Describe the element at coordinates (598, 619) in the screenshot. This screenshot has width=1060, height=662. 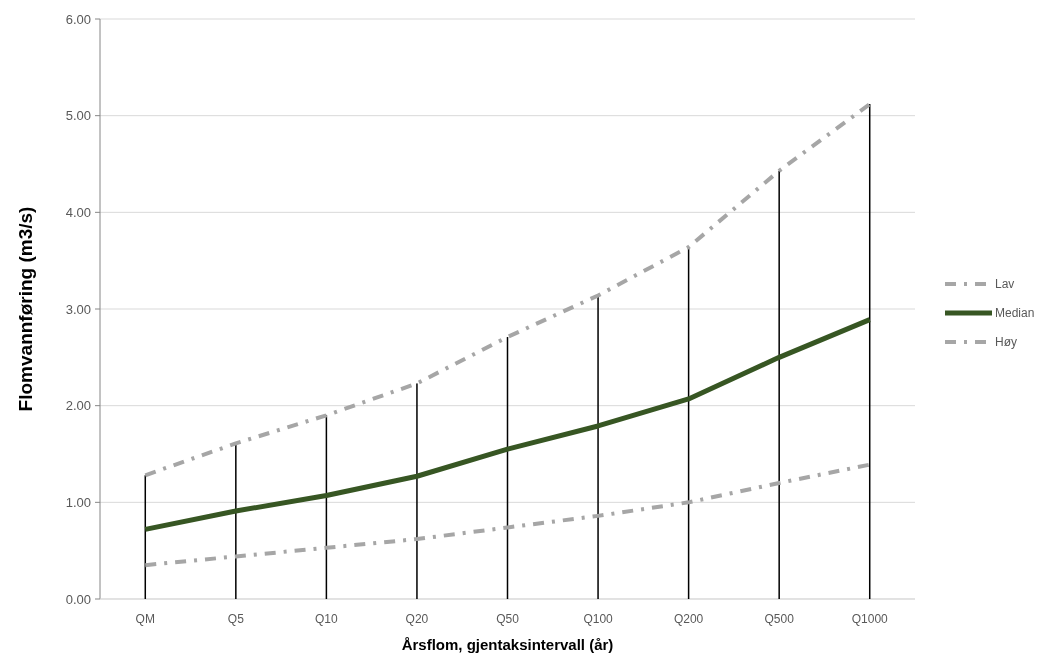
I see `x-tick-label: Q100` at that location.